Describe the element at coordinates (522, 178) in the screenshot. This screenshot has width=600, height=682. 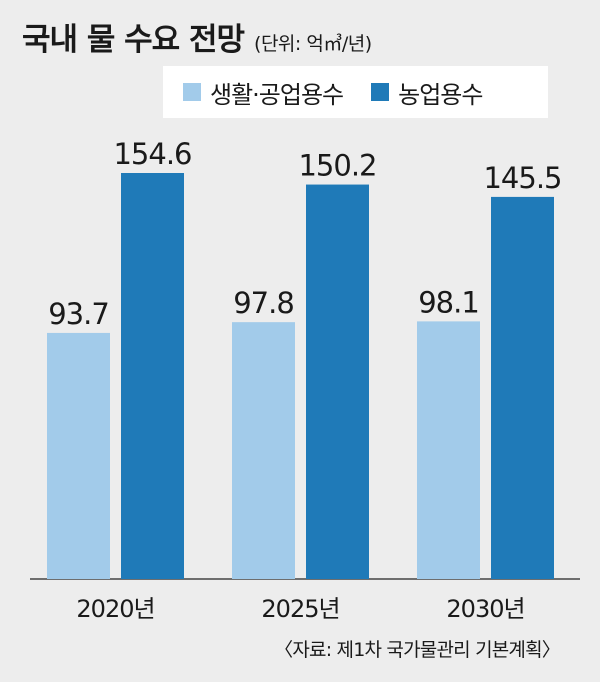
I see `data-label-agricultural-2: 145.5` at that location.